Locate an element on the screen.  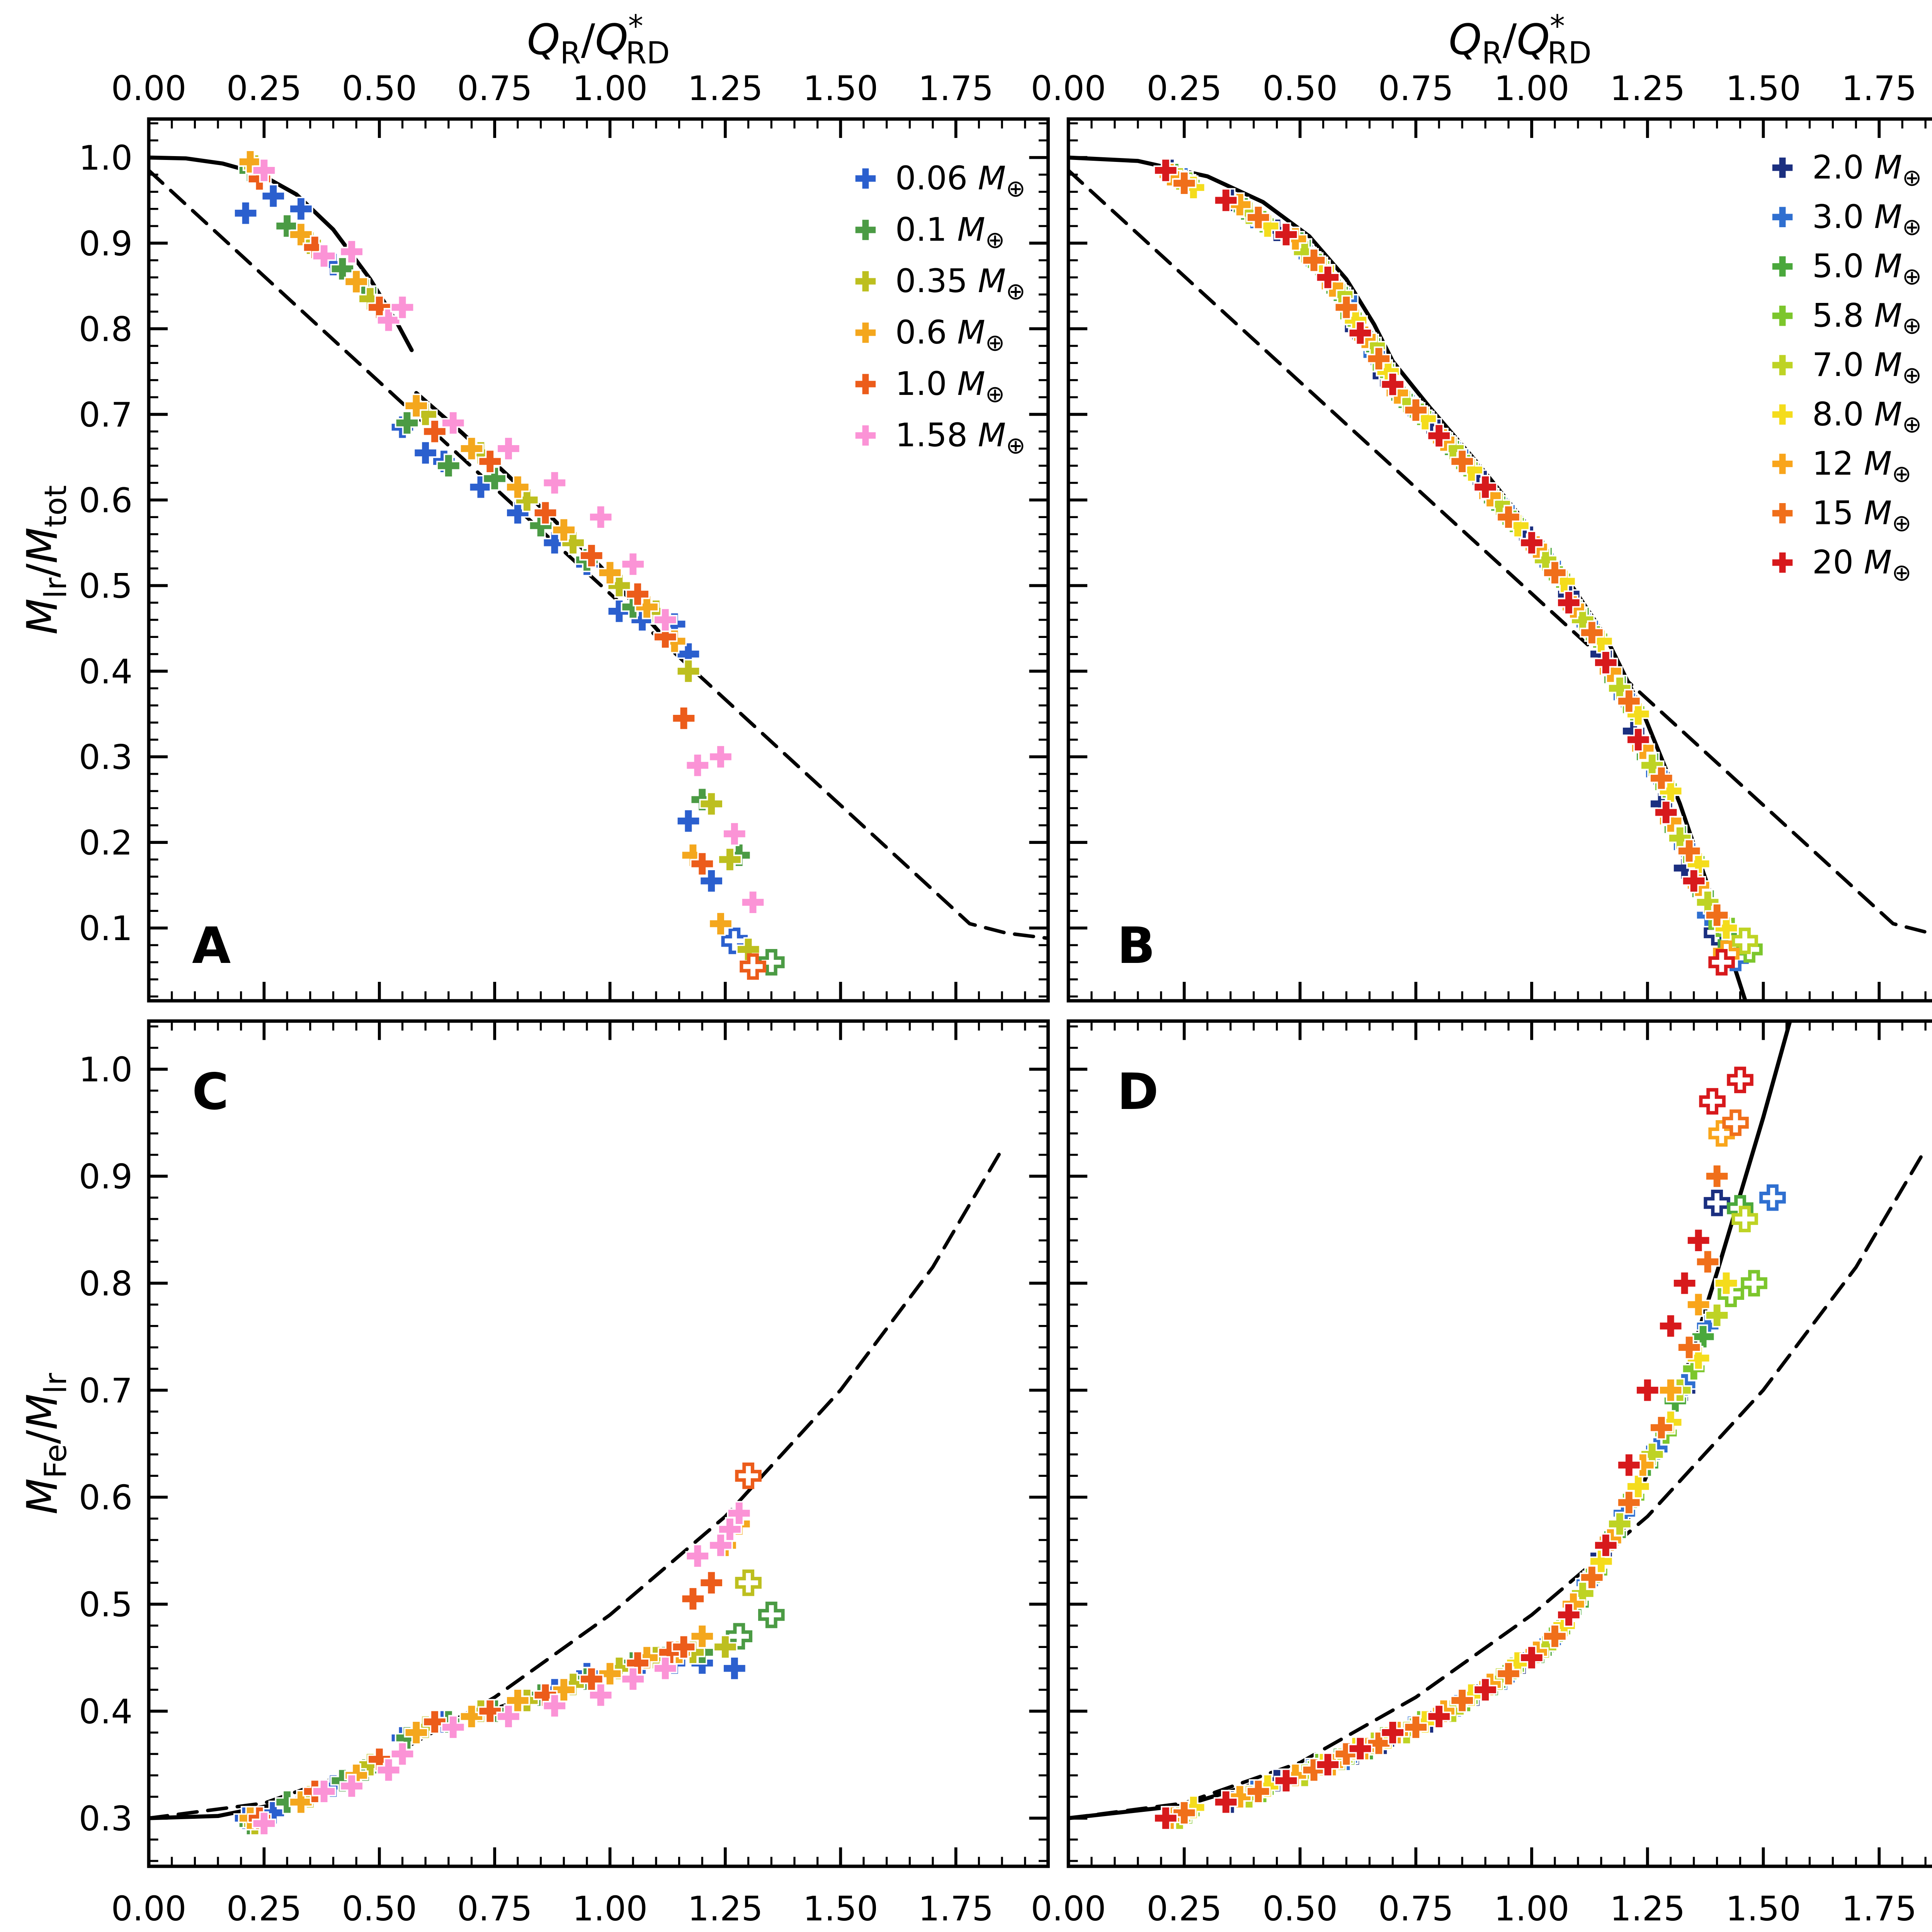
series-5.8-M⊕ is located at coordinates (1472, 1547).